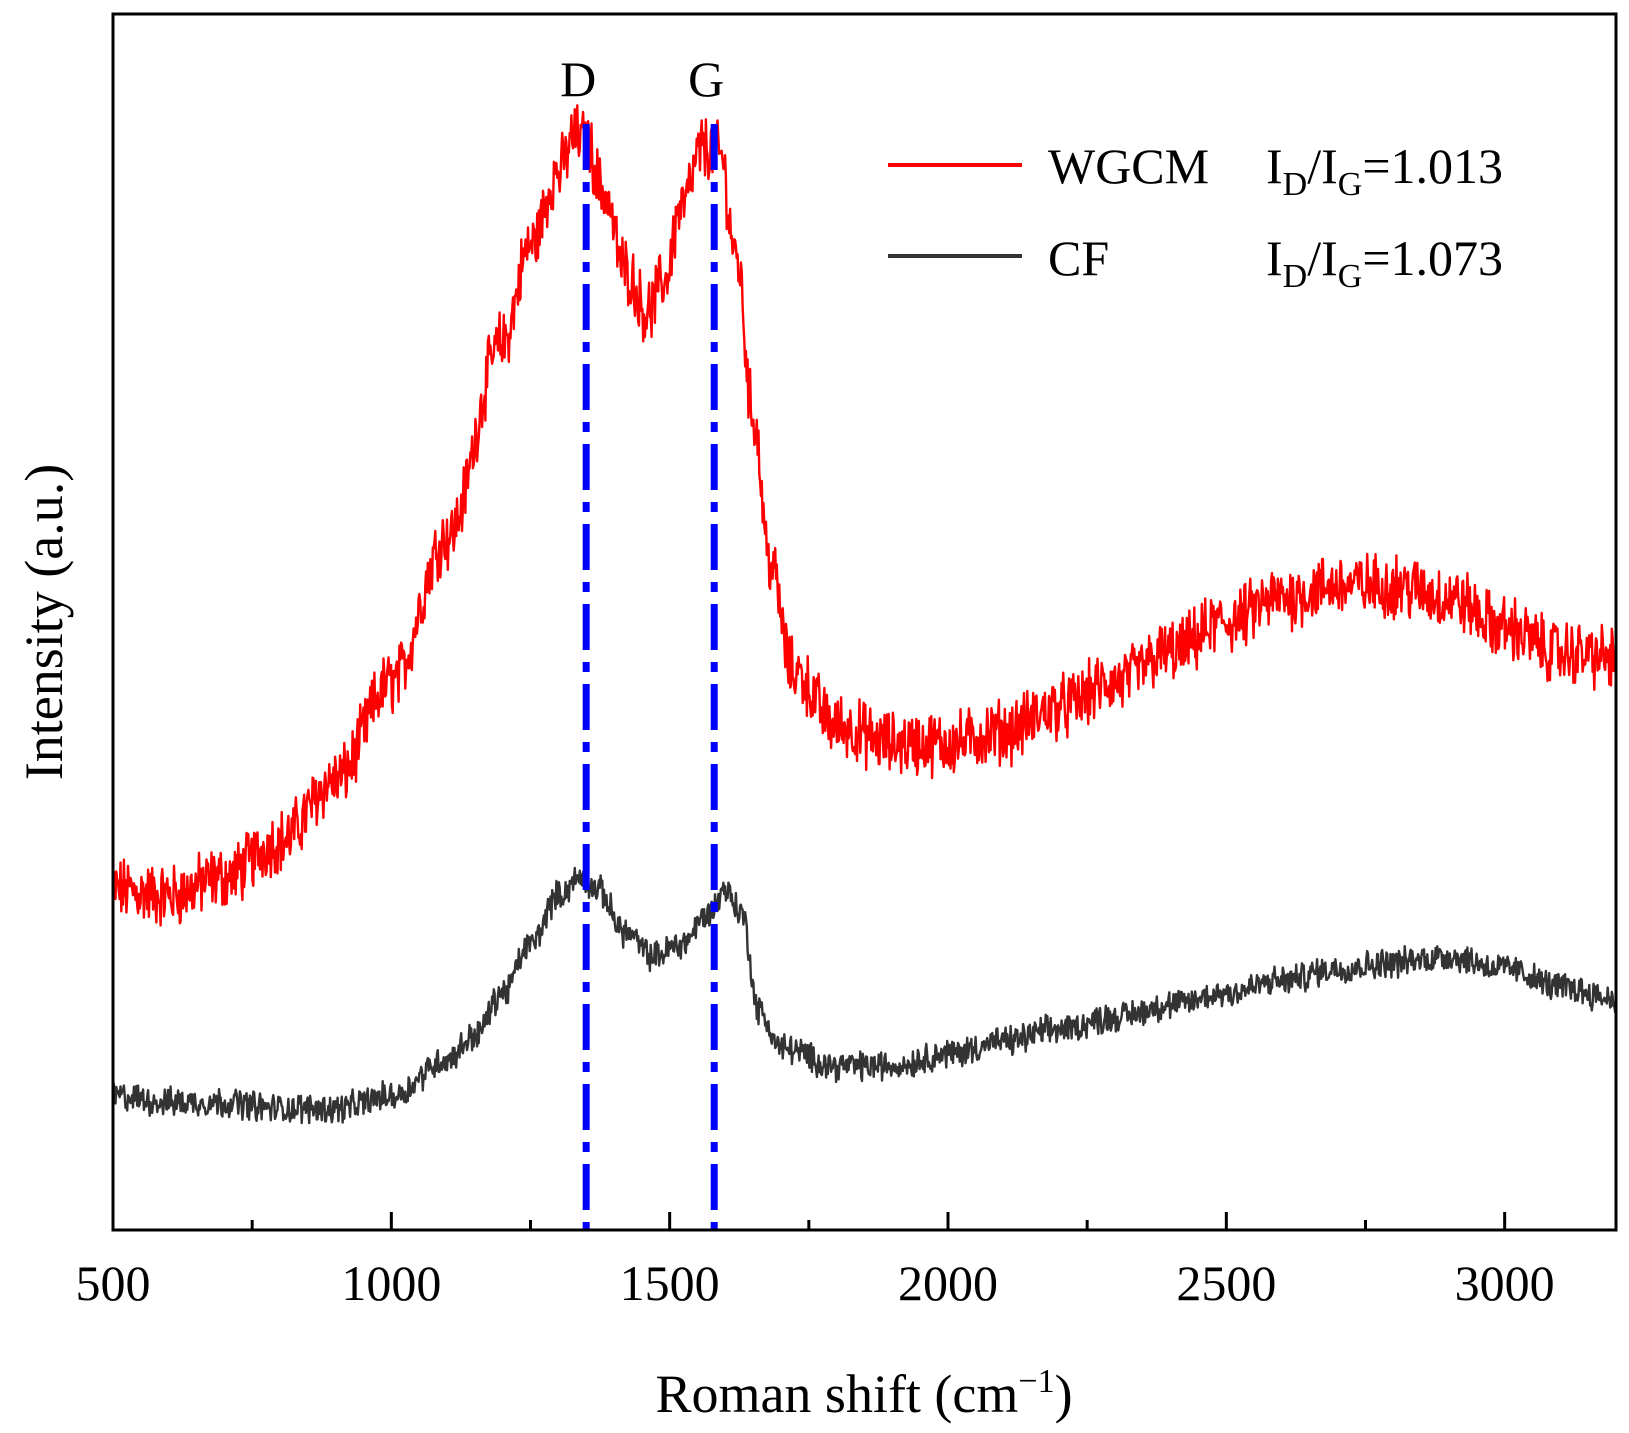  I want to click on x-axis-title: Roman shift (cm−1), so click(863, 1393).